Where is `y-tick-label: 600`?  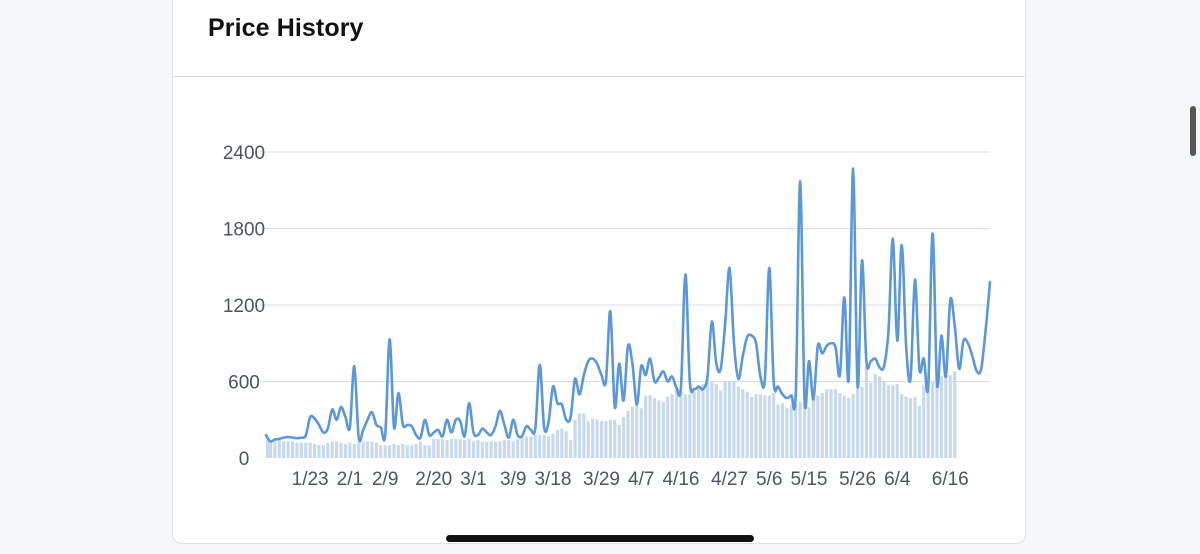
y-tick-label: 600 is located at coordinates (244, 383).